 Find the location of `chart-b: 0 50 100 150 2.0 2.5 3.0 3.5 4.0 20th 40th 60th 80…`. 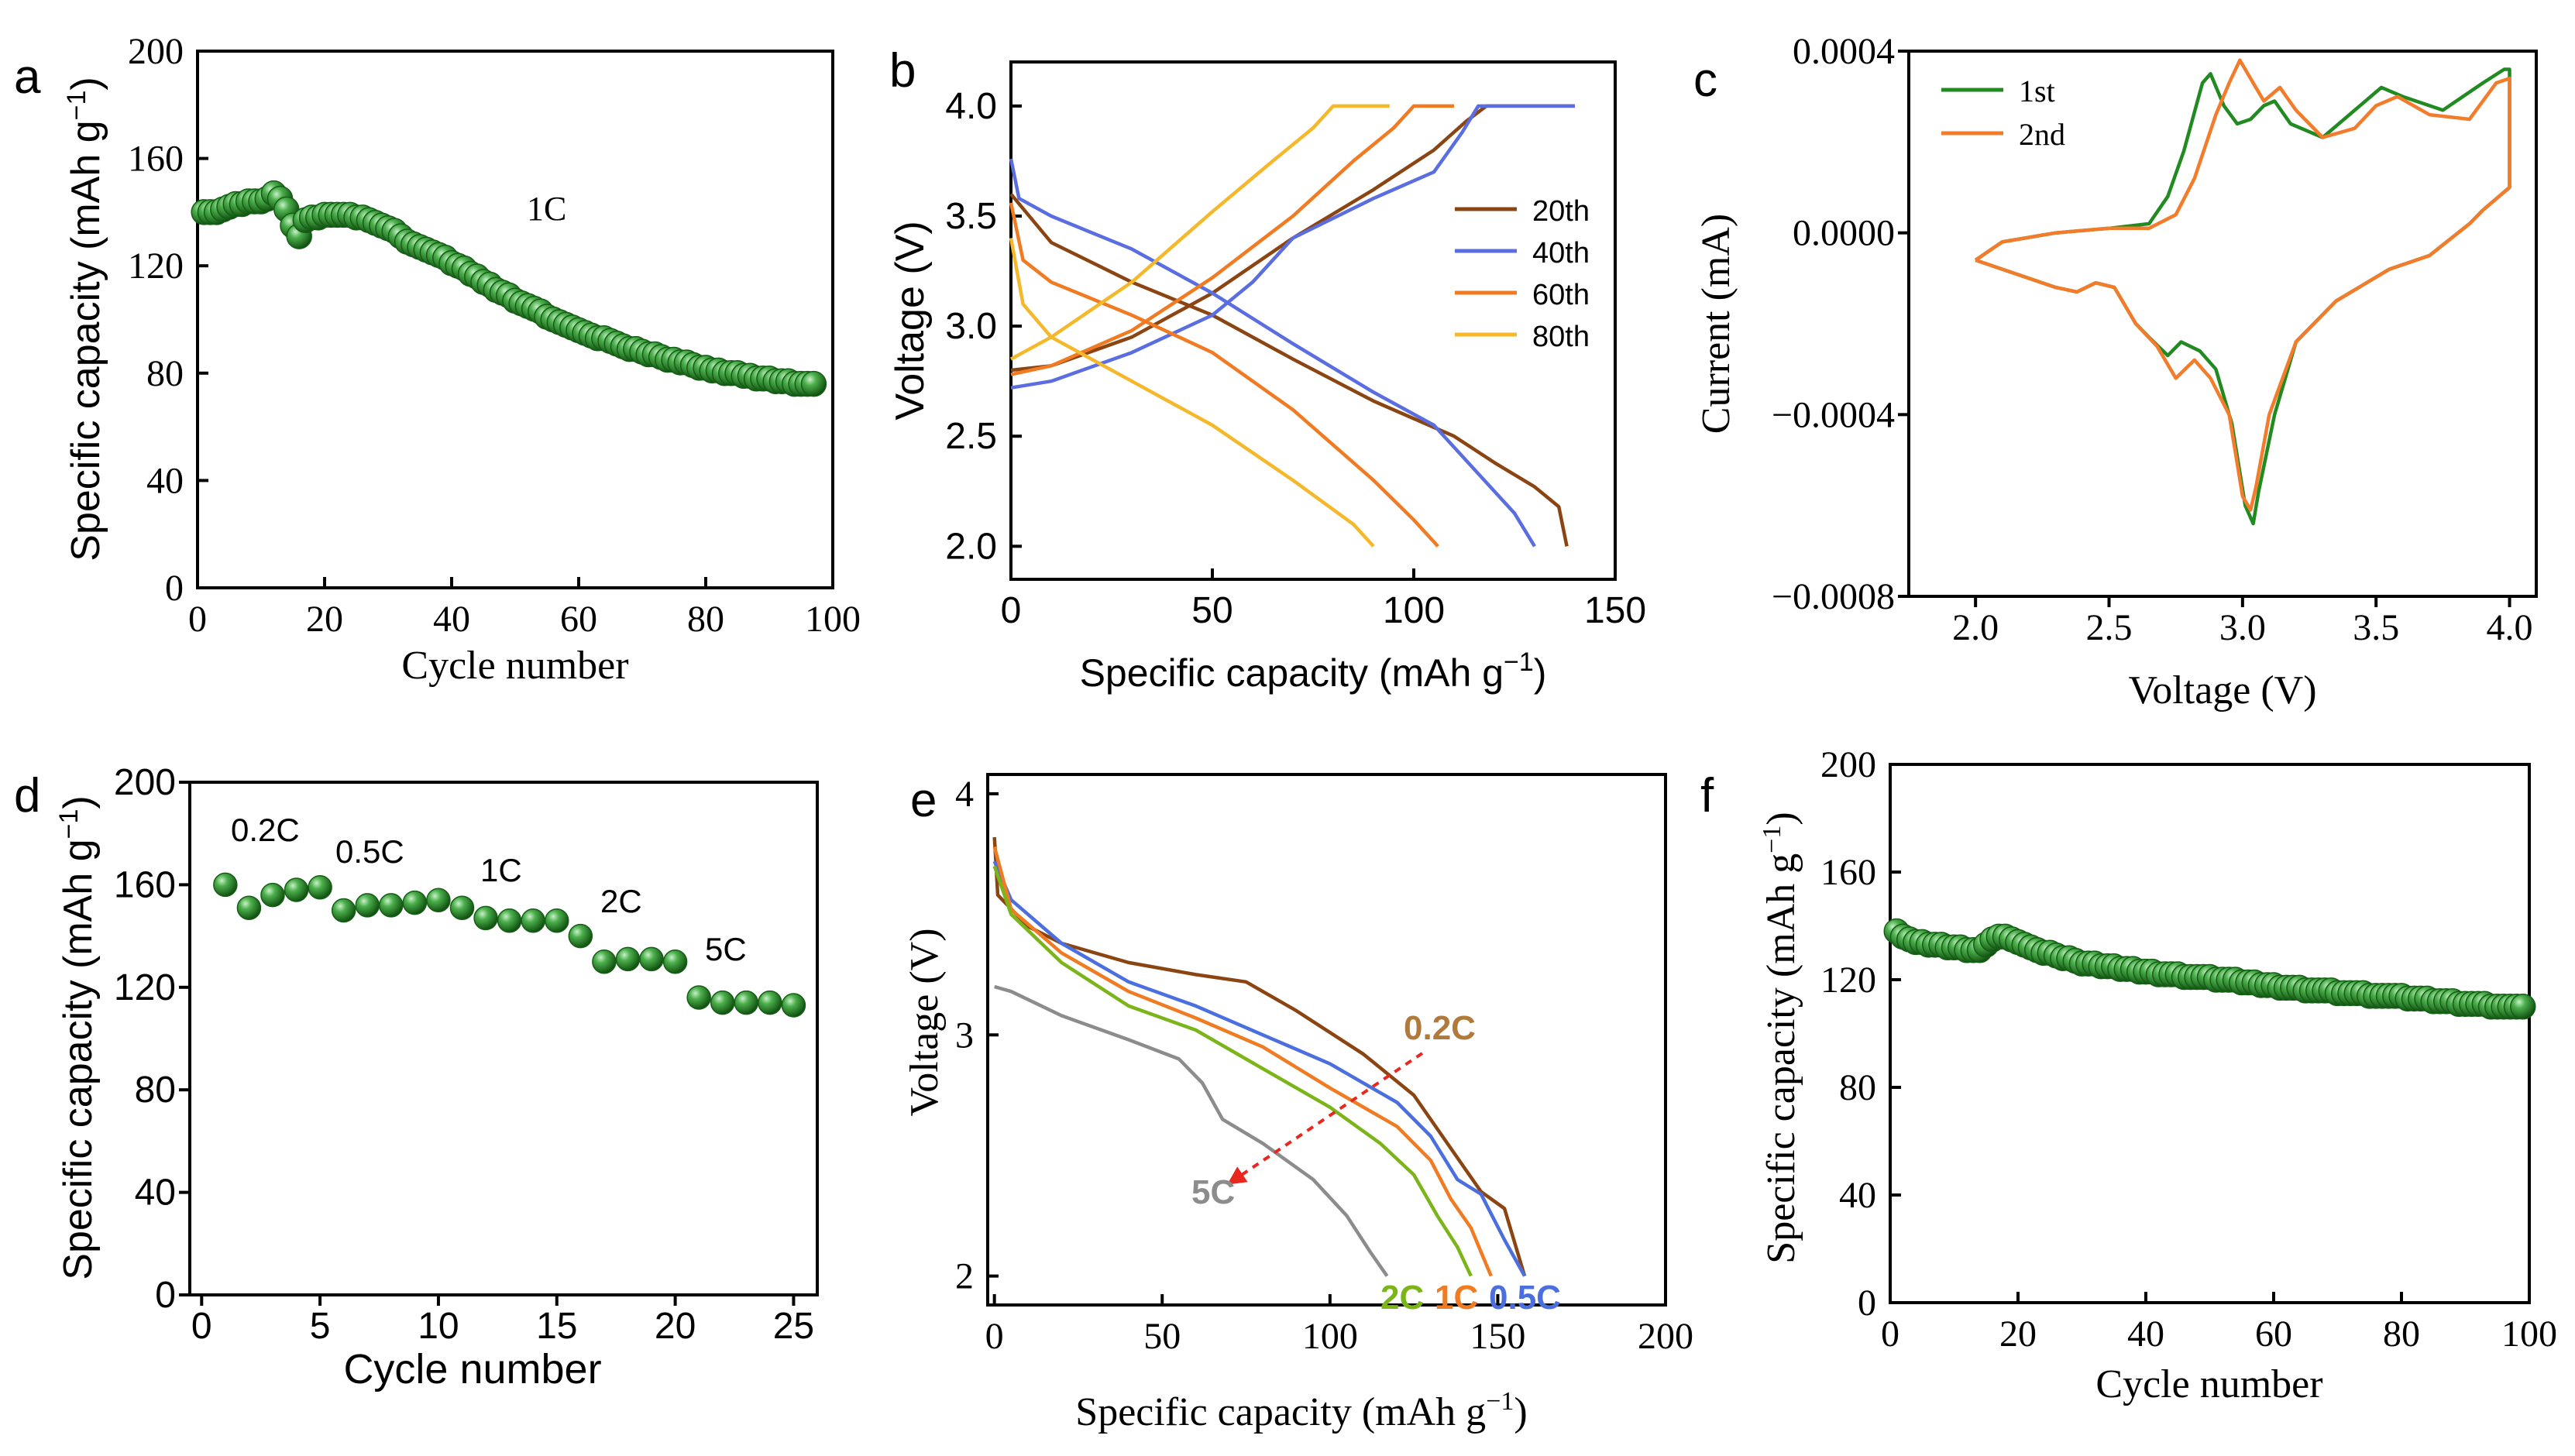

chart-b: 0 50 100 150 2.0 2.5 3.0 3.5 4.0 20th 40th 60th 80… is located at coordinates (1267, 378).